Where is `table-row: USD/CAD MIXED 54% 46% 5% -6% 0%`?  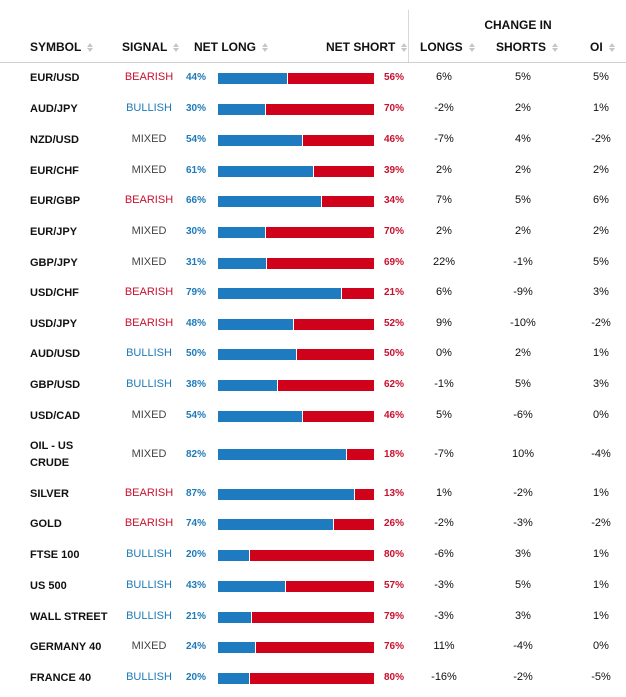 table-row: USD/CAD MIXED 54% 46% 5% -6% 0% is located at coordinates (313, 416).